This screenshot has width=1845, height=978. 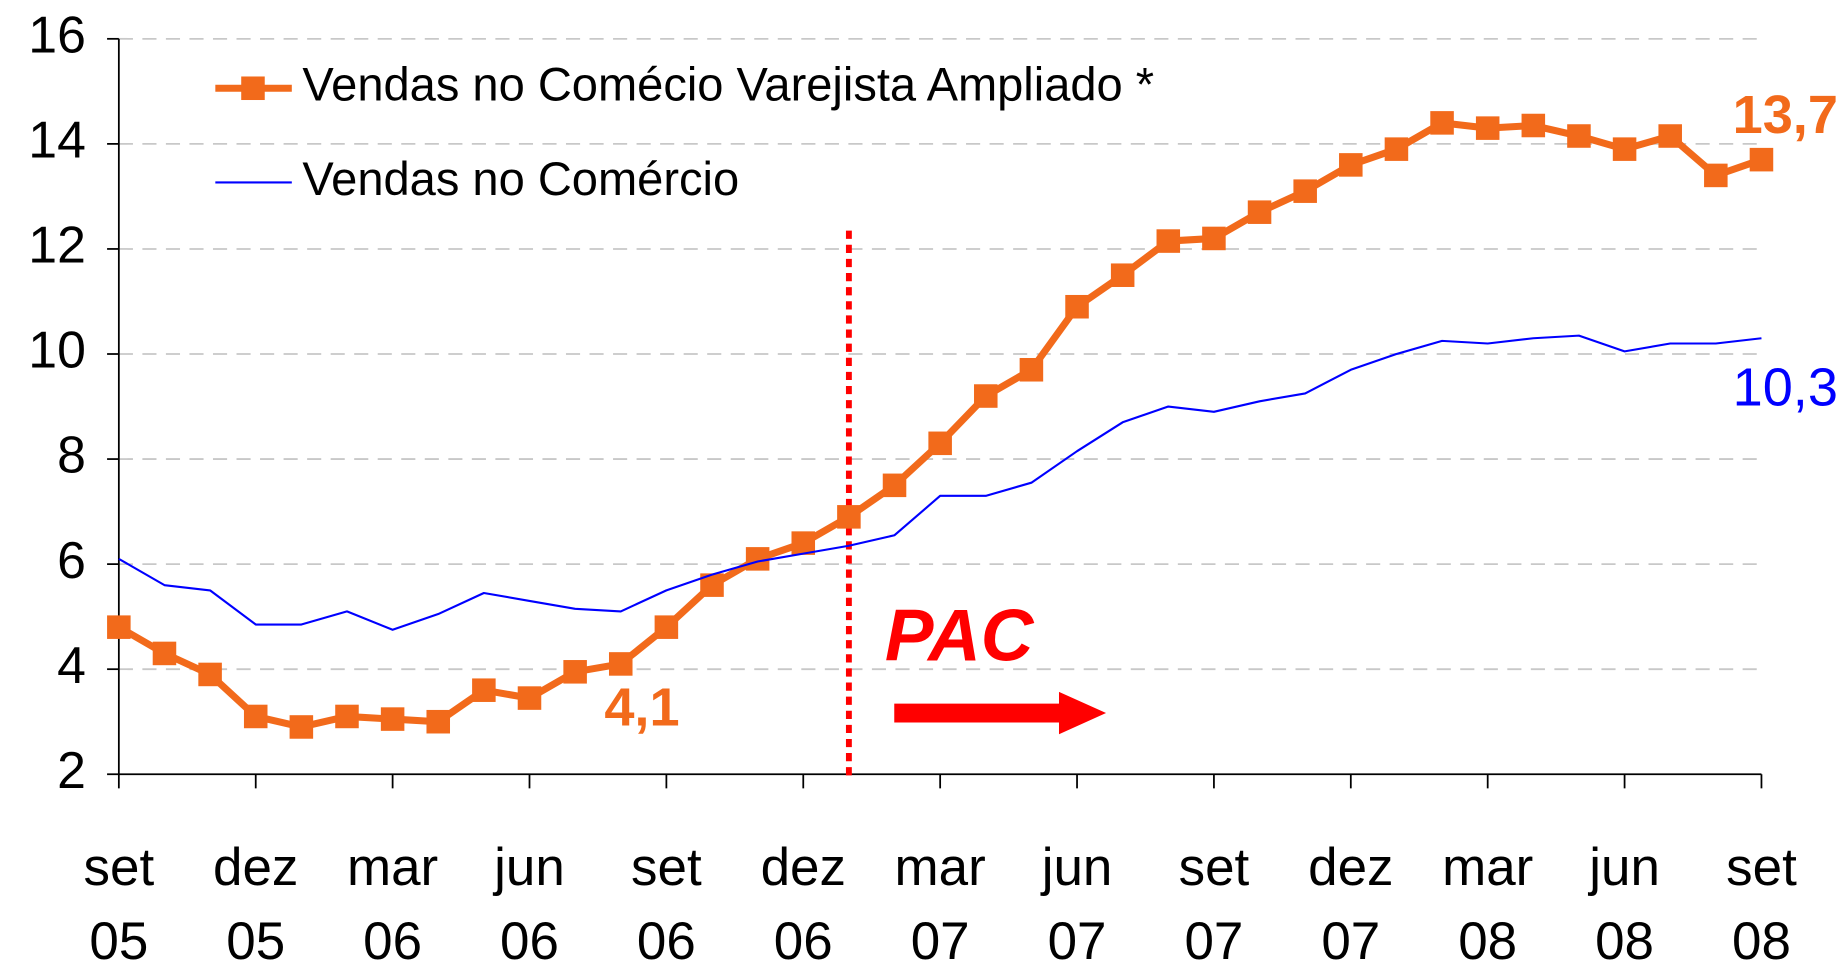 I want to click on value-label: 13,7, so click(x=1785, y=115).